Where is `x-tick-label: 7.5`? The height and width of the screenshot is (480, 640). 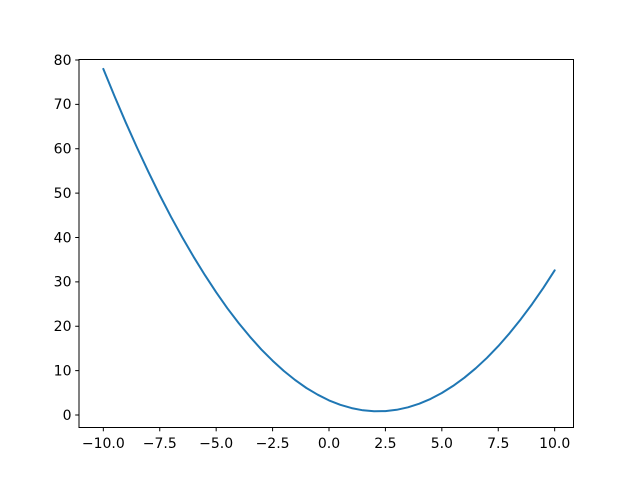
x-tick-label: 7.5 is located at coordinates (498, 444).